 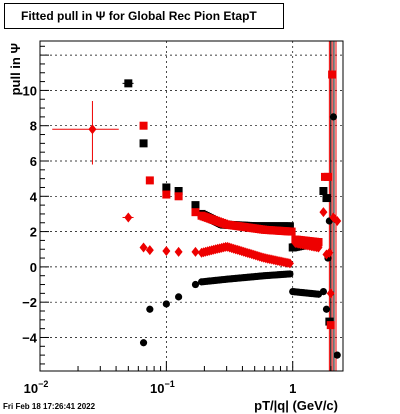 I want to click on y-axis-title: pull in Ψ, so click(x=15, y=69).